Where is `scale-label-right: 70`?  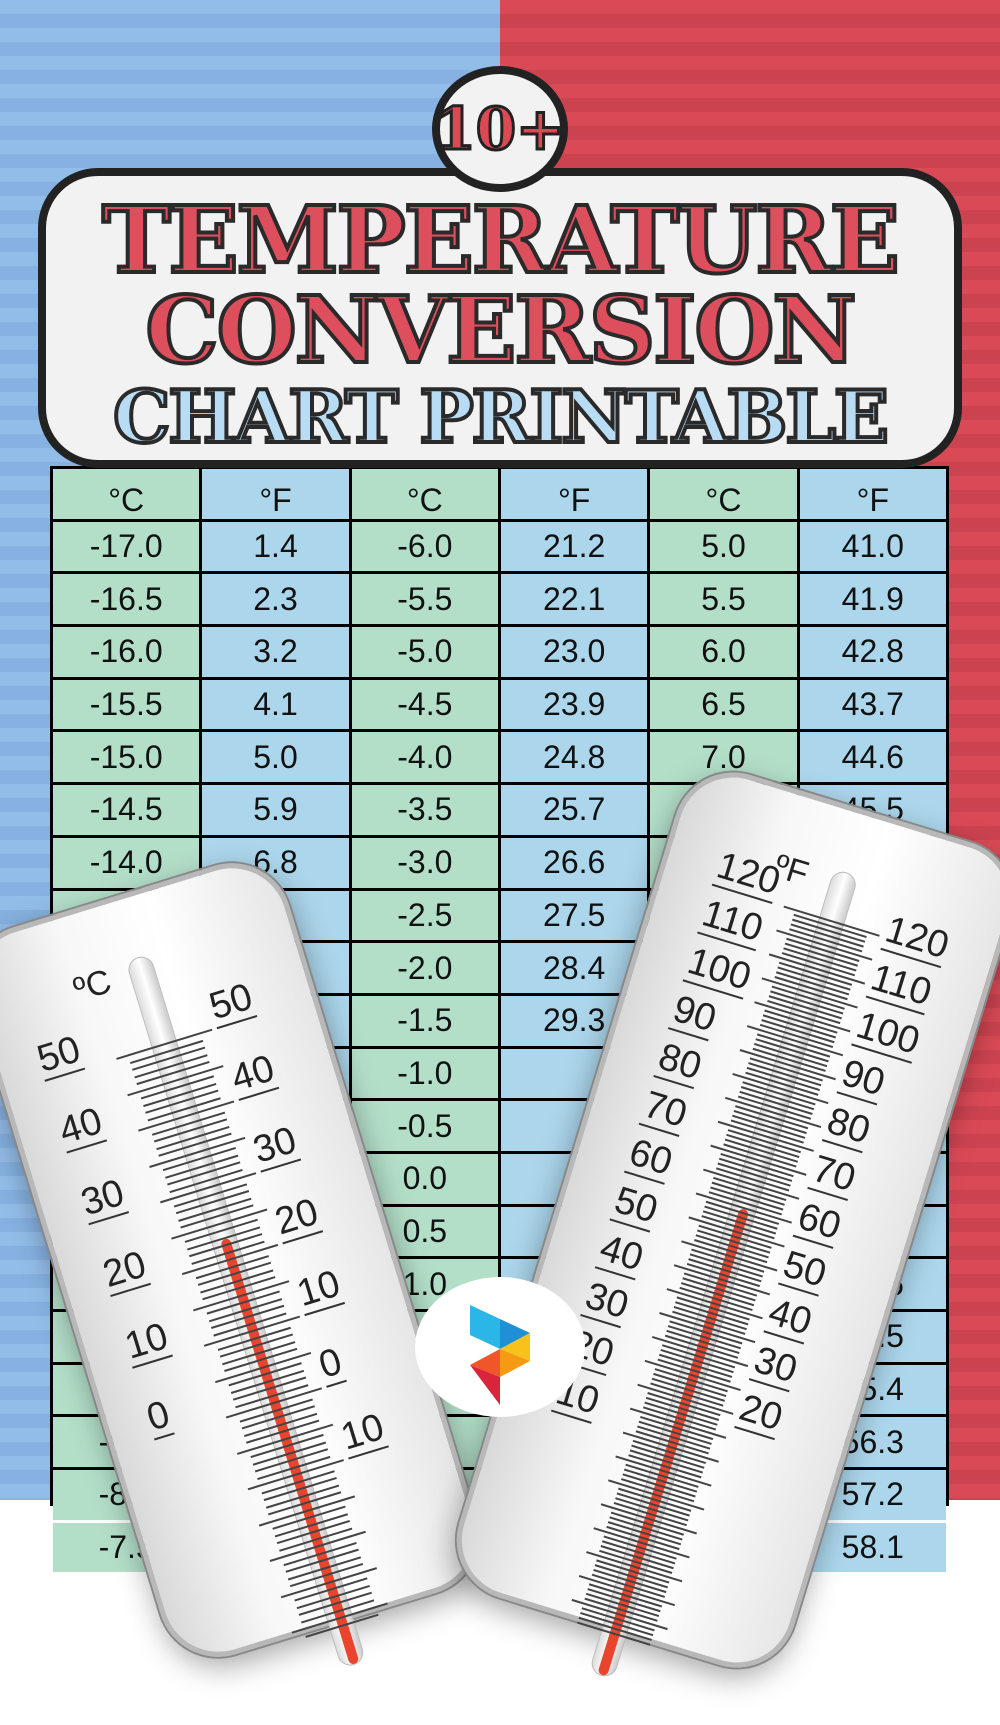 scale-label-right: 70 is located at coordinates (834, 1174).